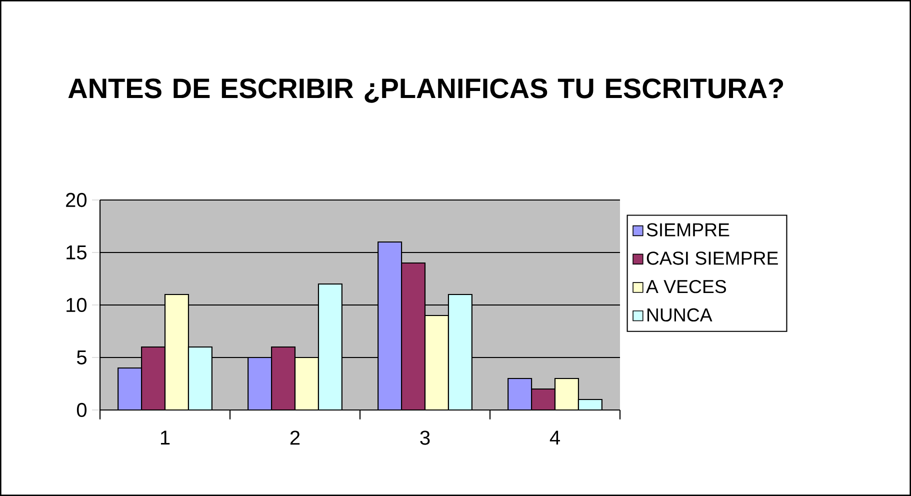  What do you see at coordinates (425, 437) in the screenshot?
I see `x-tick-label: 3` at bounding box center [425, 437].